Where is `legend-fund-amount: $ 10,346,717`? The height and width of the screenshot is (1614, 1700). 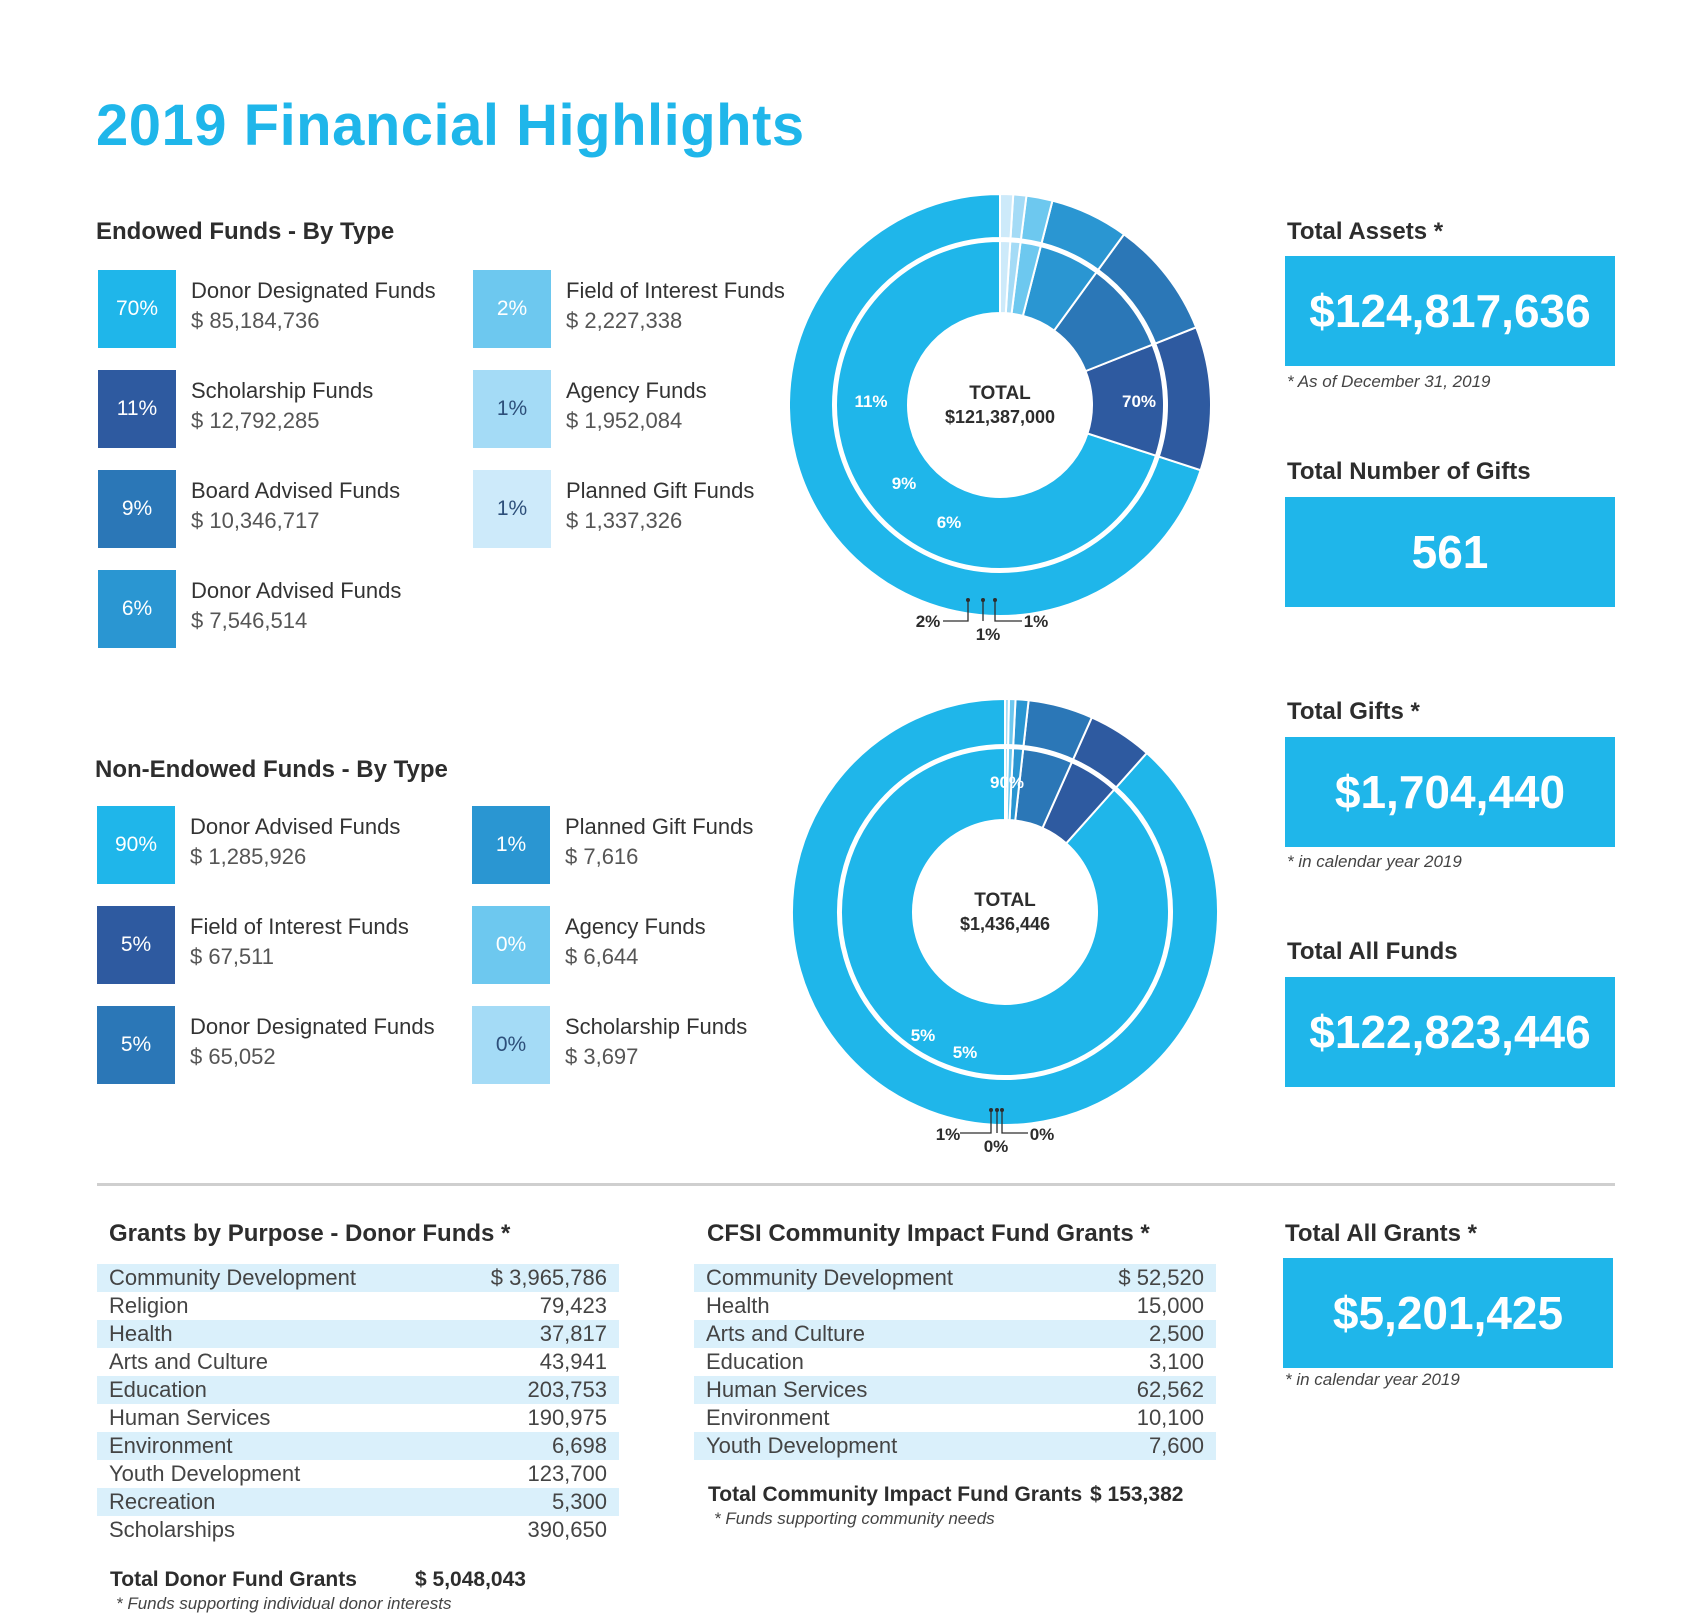
legend-fund-amount: $ 10,346,717 is located at coordinates (255, 520).